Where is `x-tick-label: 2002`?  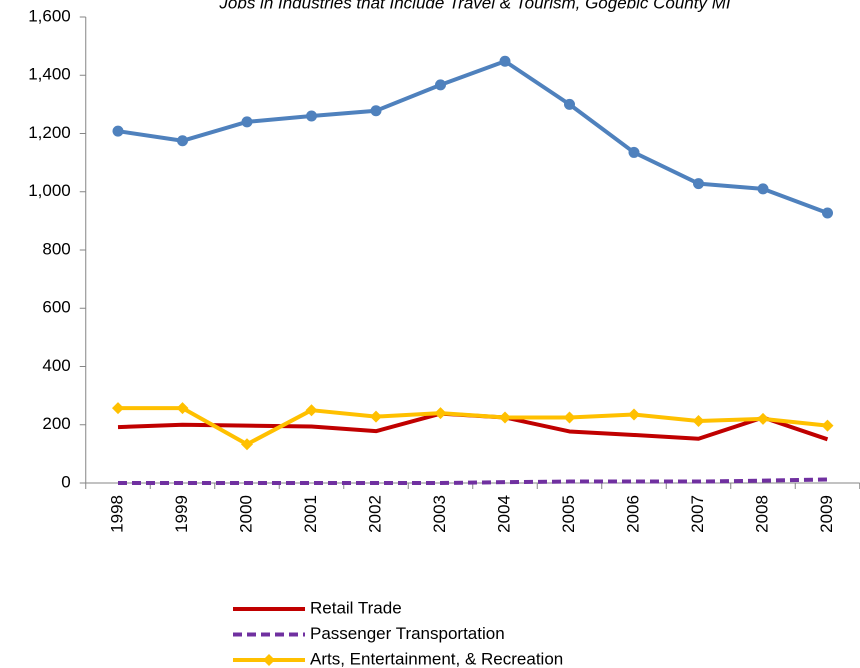
x-tick-label: 2002 is located at coordinates (374, 514).